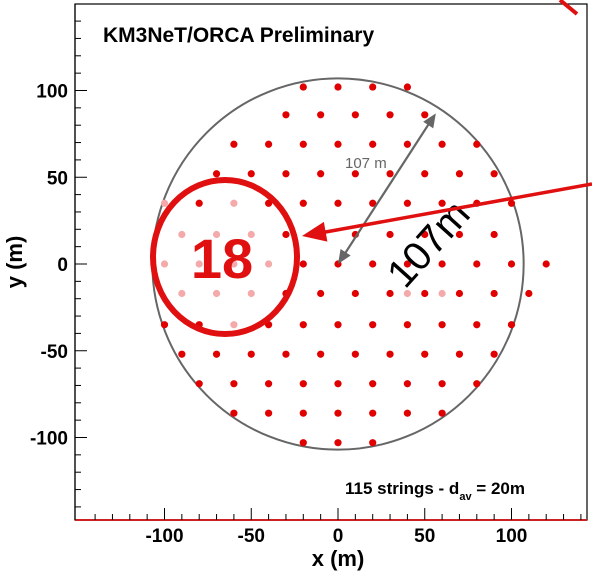 This screenshot has width=592, height=575. Describe the element at coordinates (49, 439) in the screenshot. I see `y-tick-label: -100` at that location.